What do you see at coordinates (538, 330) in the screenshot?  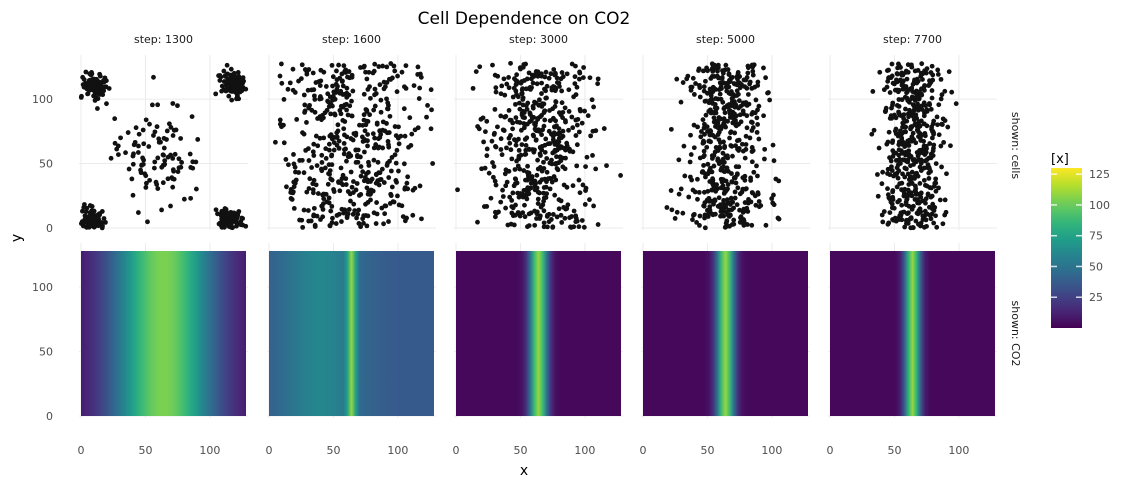 I see `panel` at bounding box center [538, 330].